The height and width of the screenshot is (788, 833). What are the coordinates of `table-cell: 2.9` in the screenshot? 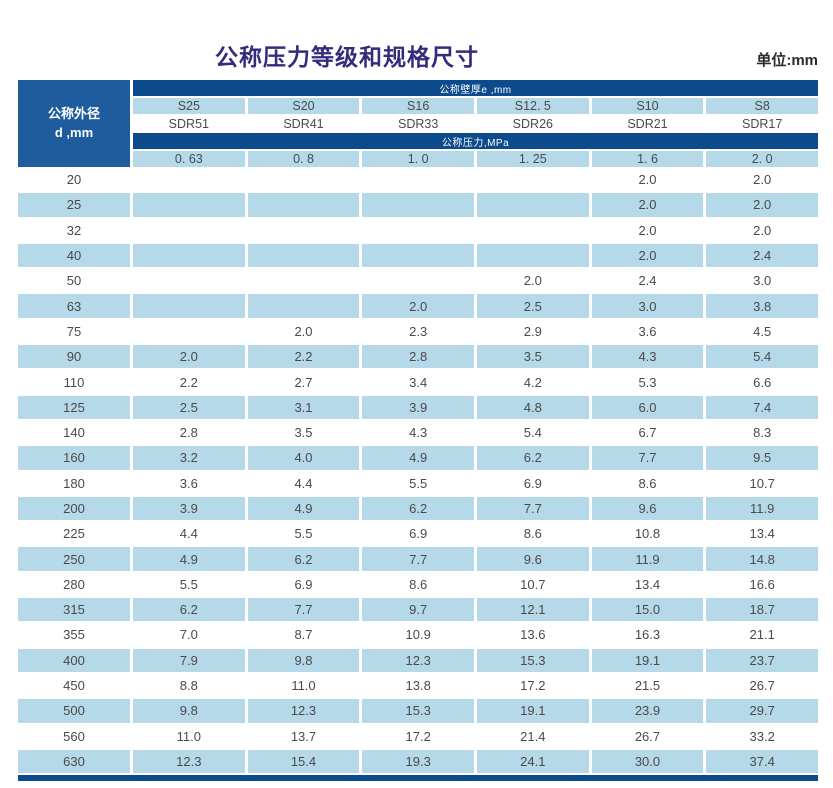 It's located at (532, 331).